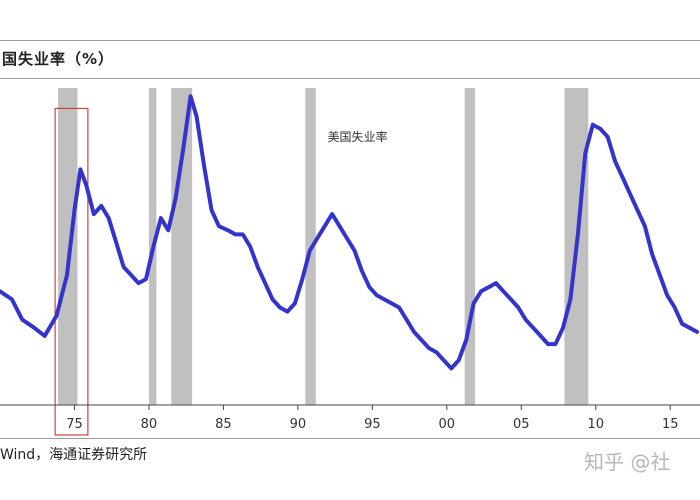 The height and width of the screenshot is (500, 700). What do you see at coordinates (298, 424) in the screenshot?
I see `x-tick-label-3: 90` at bounding box center [298, 424].